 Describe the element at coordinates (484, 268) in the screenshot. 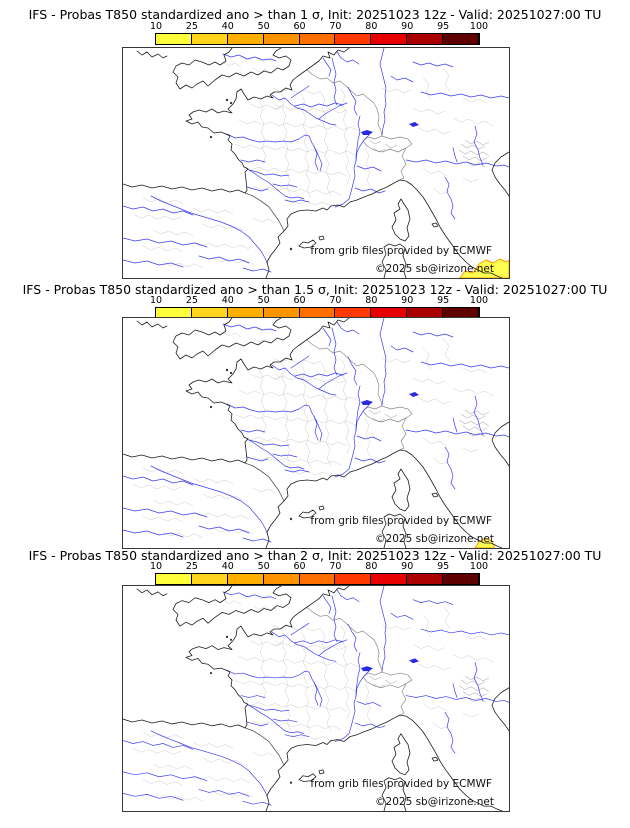

I see `probability-overlay` at that location.